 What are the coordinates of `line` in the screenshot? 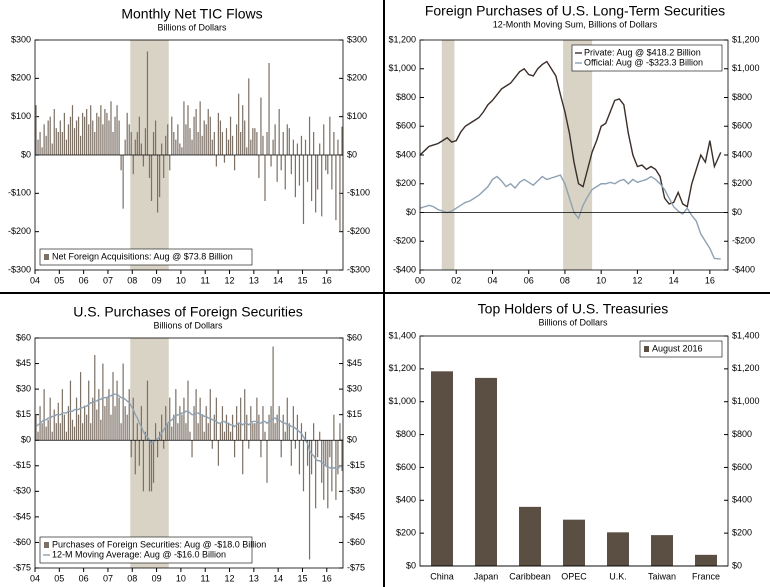 It's located at (189, 432).